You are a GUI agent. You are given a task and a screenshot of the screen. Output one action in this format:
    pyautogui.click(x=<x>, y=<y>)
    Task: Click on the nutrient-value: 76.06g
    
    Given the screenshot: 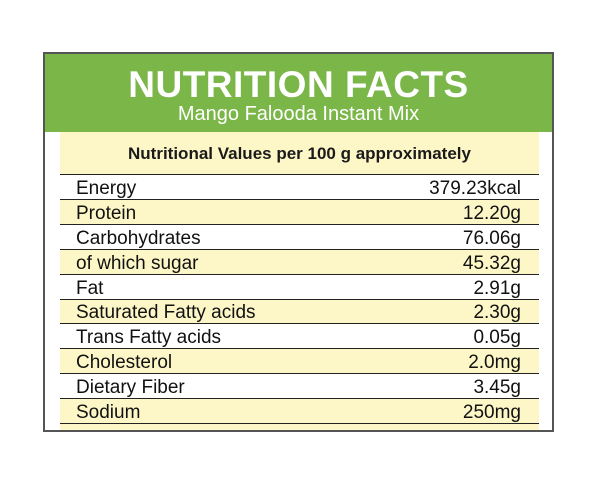 What is the action you would take?
    pyautogui.click(x=491, y=238)
    